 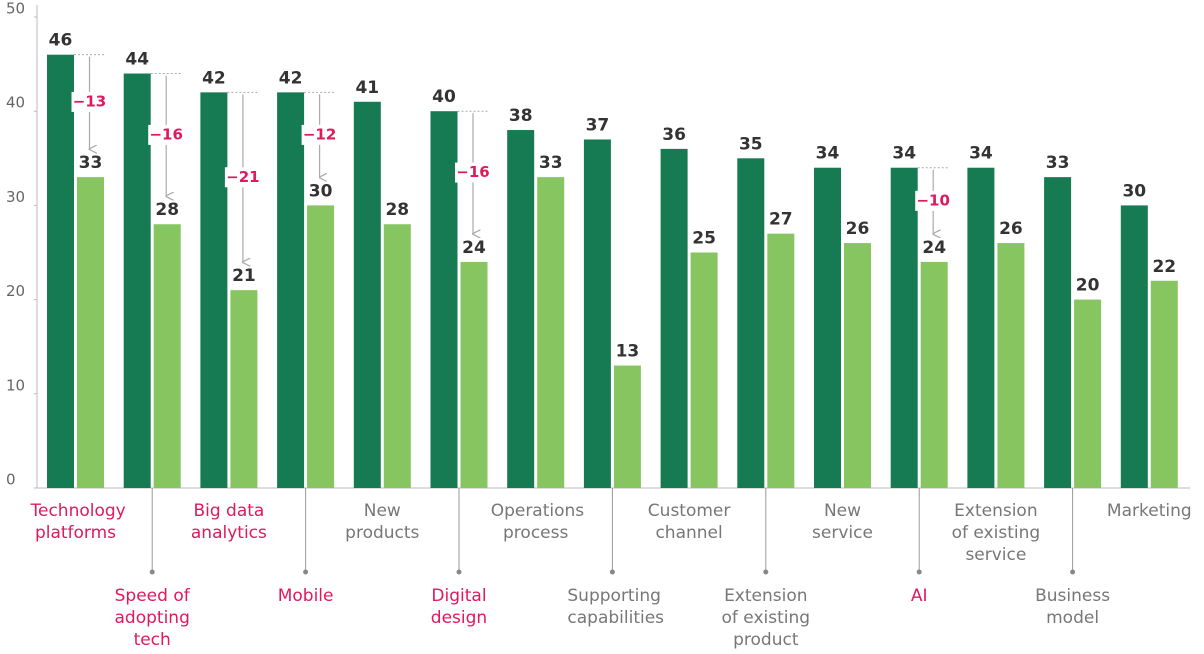 What do you see at coordinates (228, 522) in the screenshot?
I see `x-tick-label: Big data analytics` at bounding box center [228, 522].